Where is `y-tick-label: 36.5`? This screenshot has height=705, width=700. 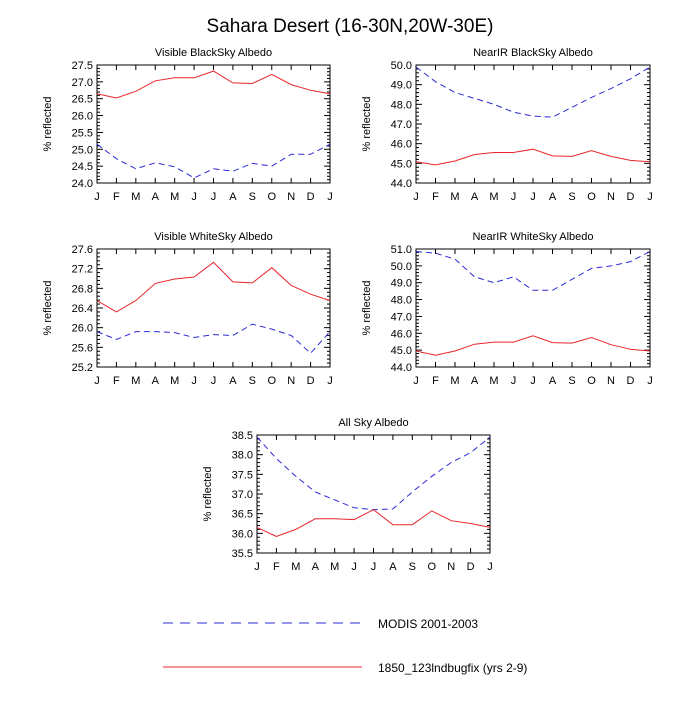 y-tick-label: 36.5 is located at coordinates (242, 515).